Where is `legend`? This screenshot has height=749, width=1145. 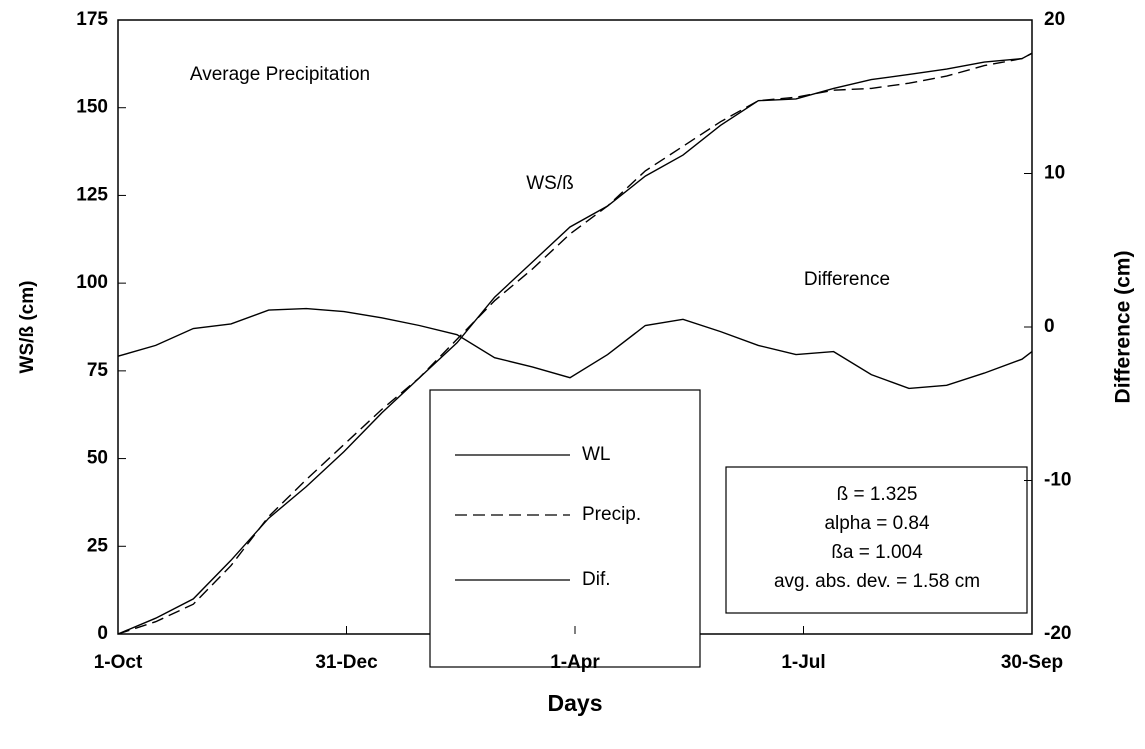 legend is located at coordinates (565, 528).